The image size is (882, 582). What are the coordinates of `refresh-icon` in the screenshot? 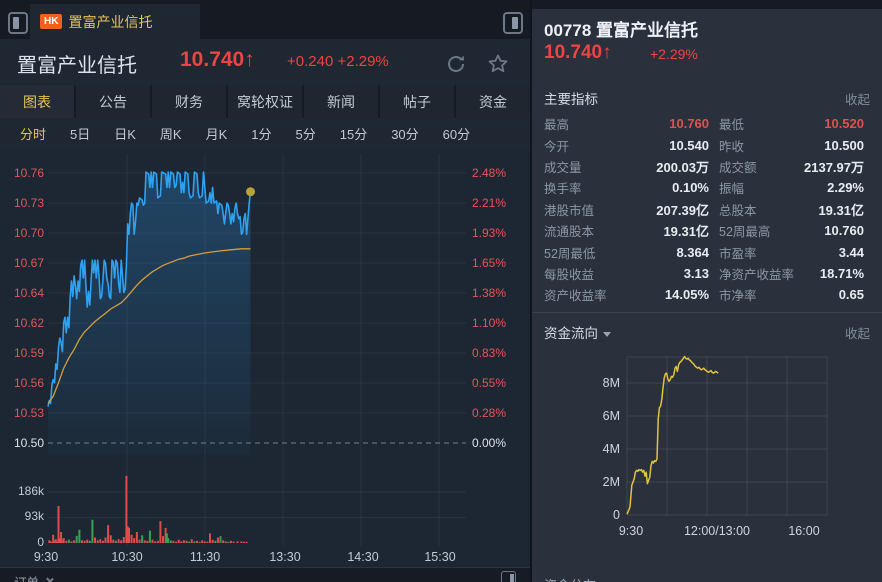 It's located at (456, 64).